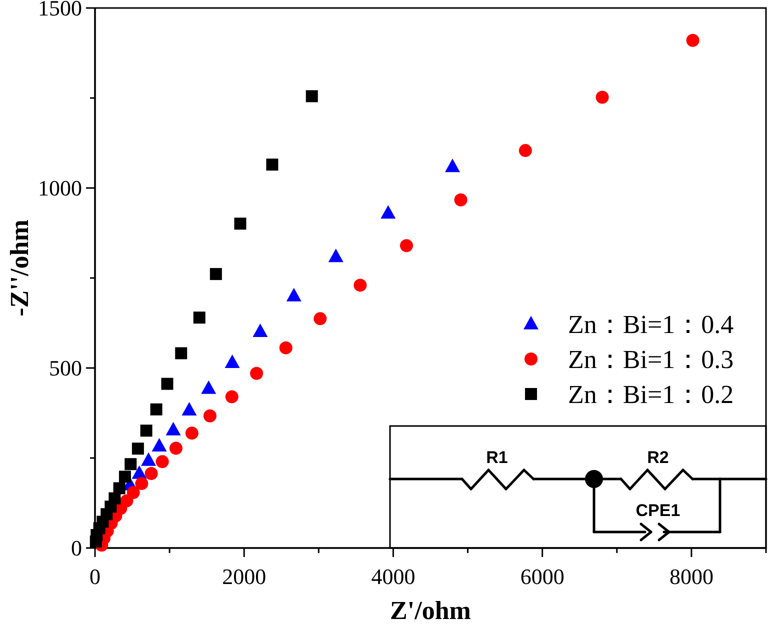 The image size is (768, 625). What do you see at coordinates (651, 359) in the screenshot?
I see `legend-label: Zn：Bi=1：0.3` at bounding box center [651, 359].